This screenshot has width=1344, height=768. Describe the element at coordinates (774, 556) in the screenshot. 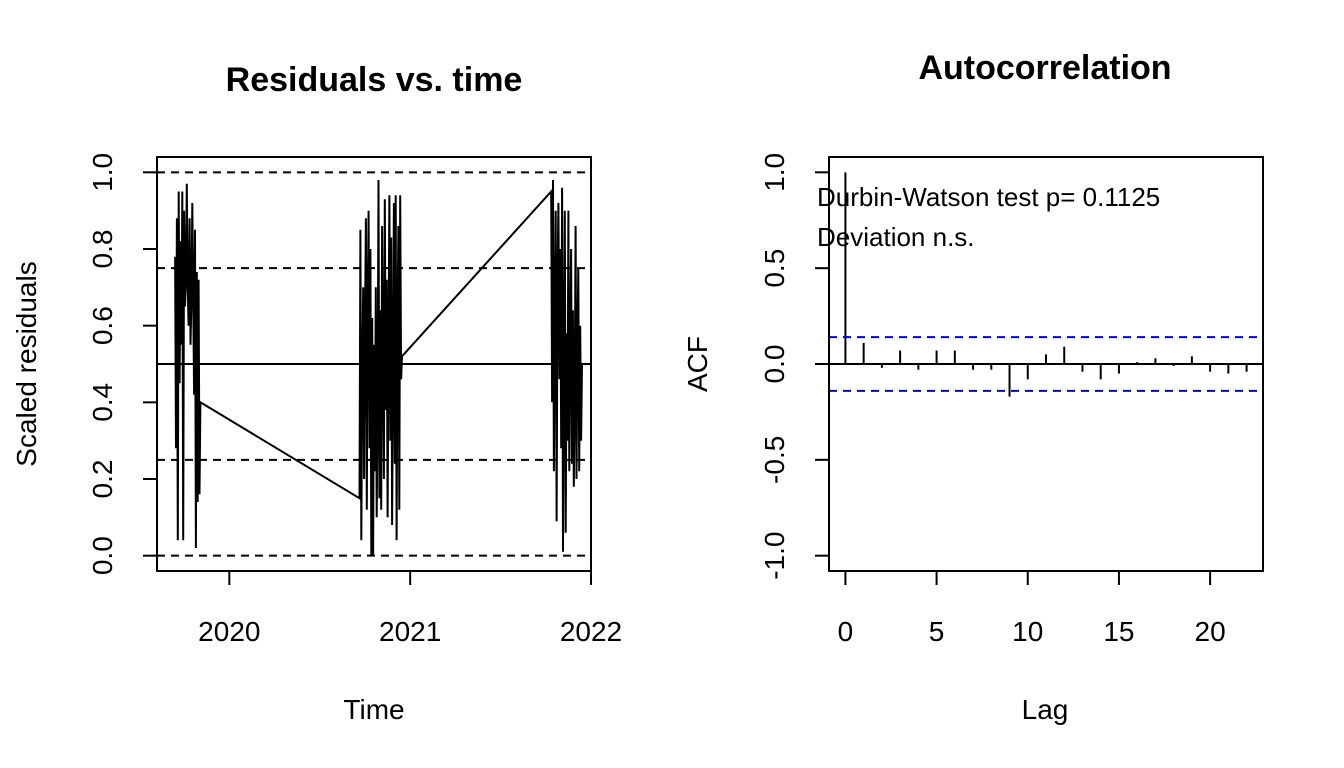

I see `y-tick-label: -1.0` at that location.